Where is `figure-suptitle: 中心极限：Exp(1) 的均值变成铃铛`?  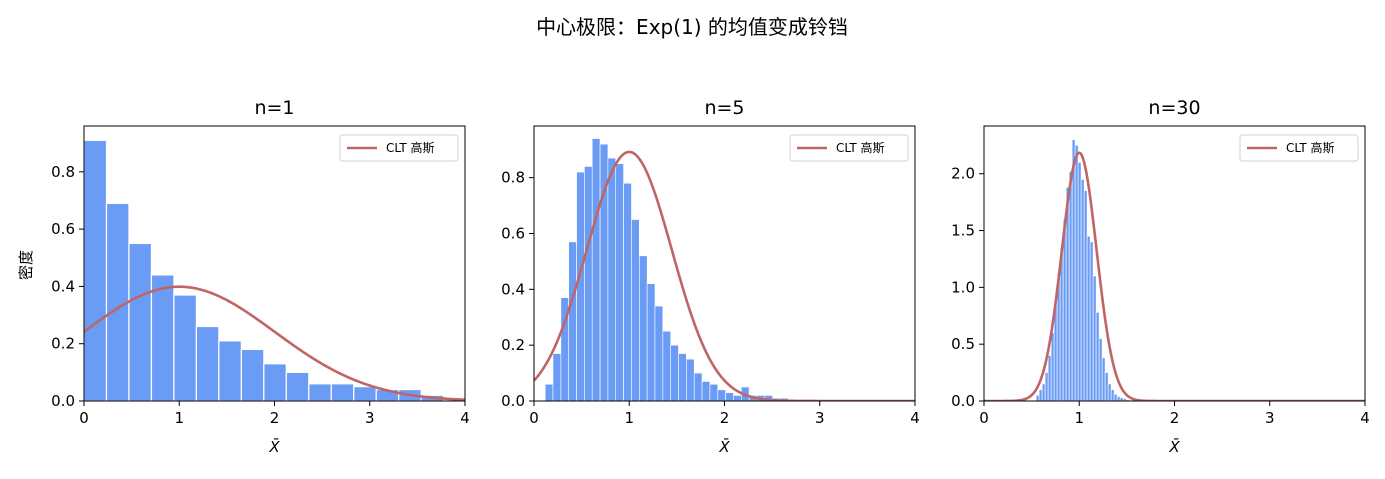 figure-suptitle: 中心极限：Exp(1) 的均值变成铃铛 is located at coordinates (692, 27).